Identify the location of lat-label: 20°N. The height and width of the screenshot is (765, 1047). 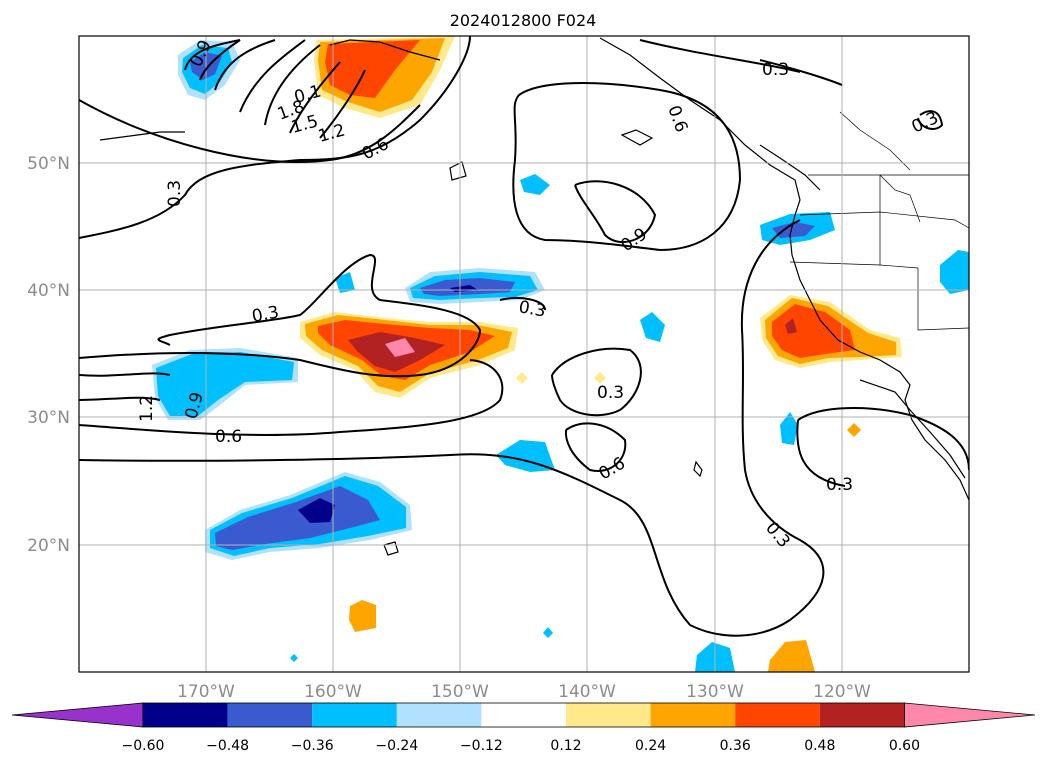
(48, 546).